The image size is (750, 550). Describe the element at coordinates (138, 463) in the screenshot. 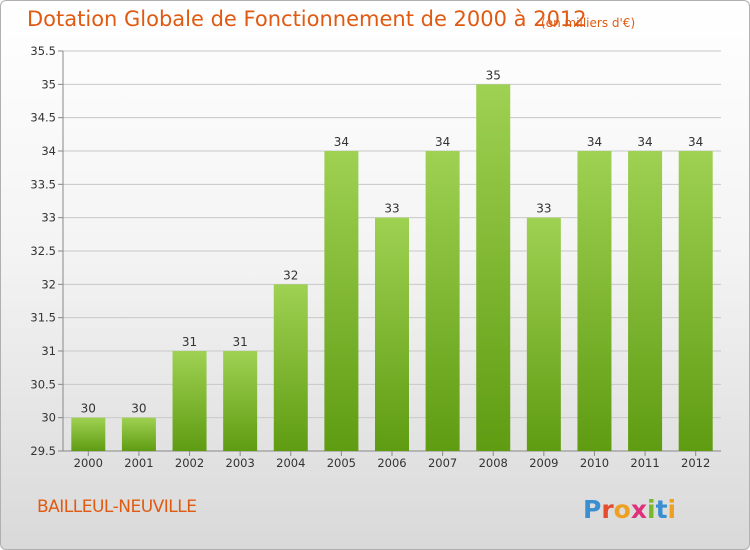

I see `x-tick-label: 2001` at that location.